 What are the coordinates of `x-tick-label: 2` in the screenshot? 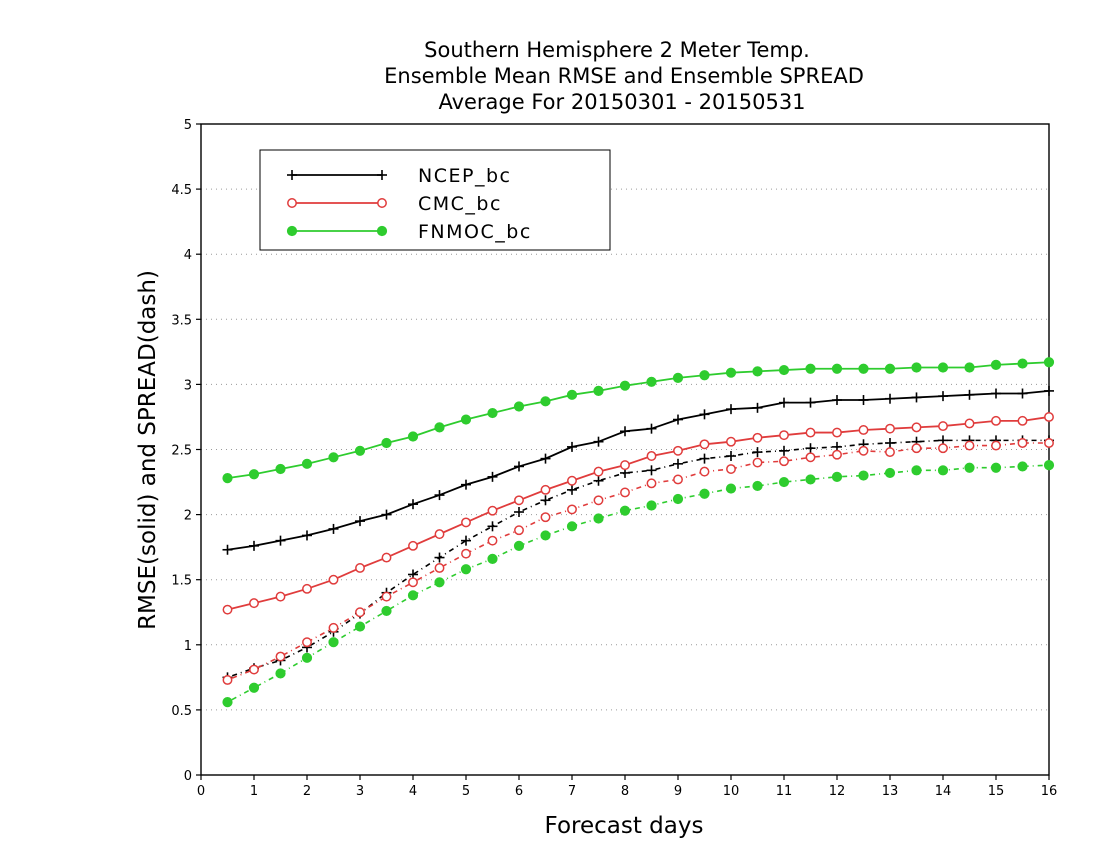 It's located at (307, 791).